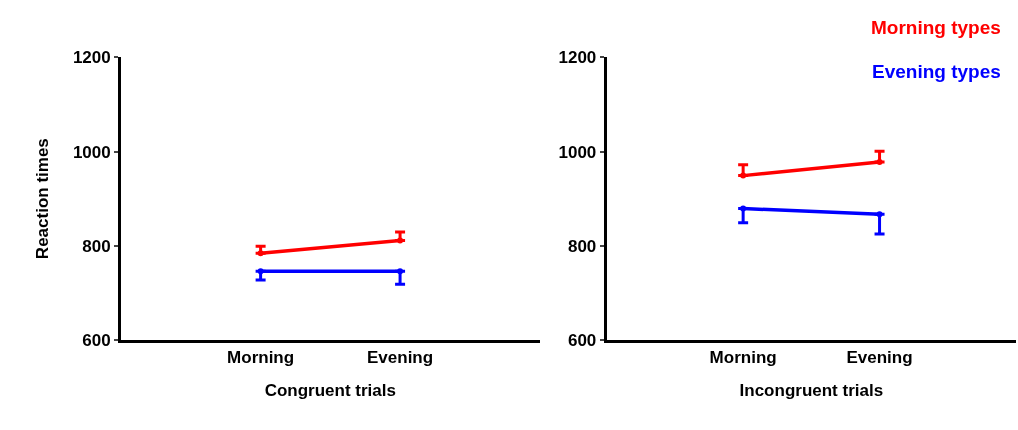 The image size is (1018, 430). Describe the element at coordinates (43, 199) in the screenshot. I see `y-axis-title: Reaction times` at that location.